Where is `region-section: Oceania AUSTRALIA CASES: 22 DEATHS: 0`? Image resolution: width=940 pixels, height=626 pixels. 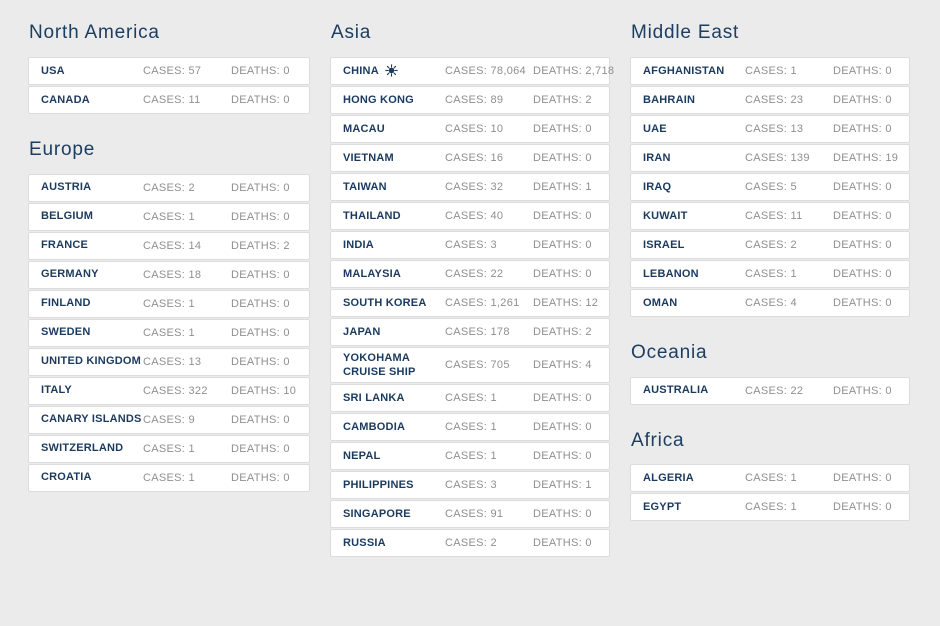 region-section: Oceania AUSTRALIA CASES: 22 DEATHS: 0 is located at coordinates (770, 373).